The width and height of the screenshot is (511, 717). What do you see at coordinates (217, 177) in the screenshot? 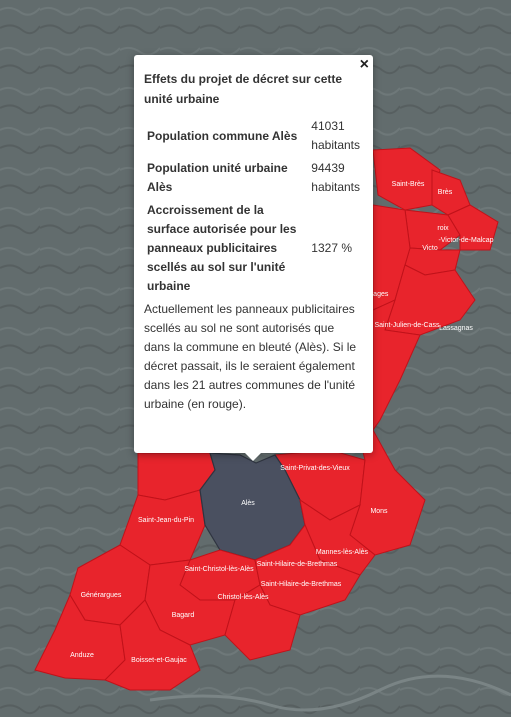
I see `row-label: Population unité urbaine Alès` at bounding box center [217, 177].